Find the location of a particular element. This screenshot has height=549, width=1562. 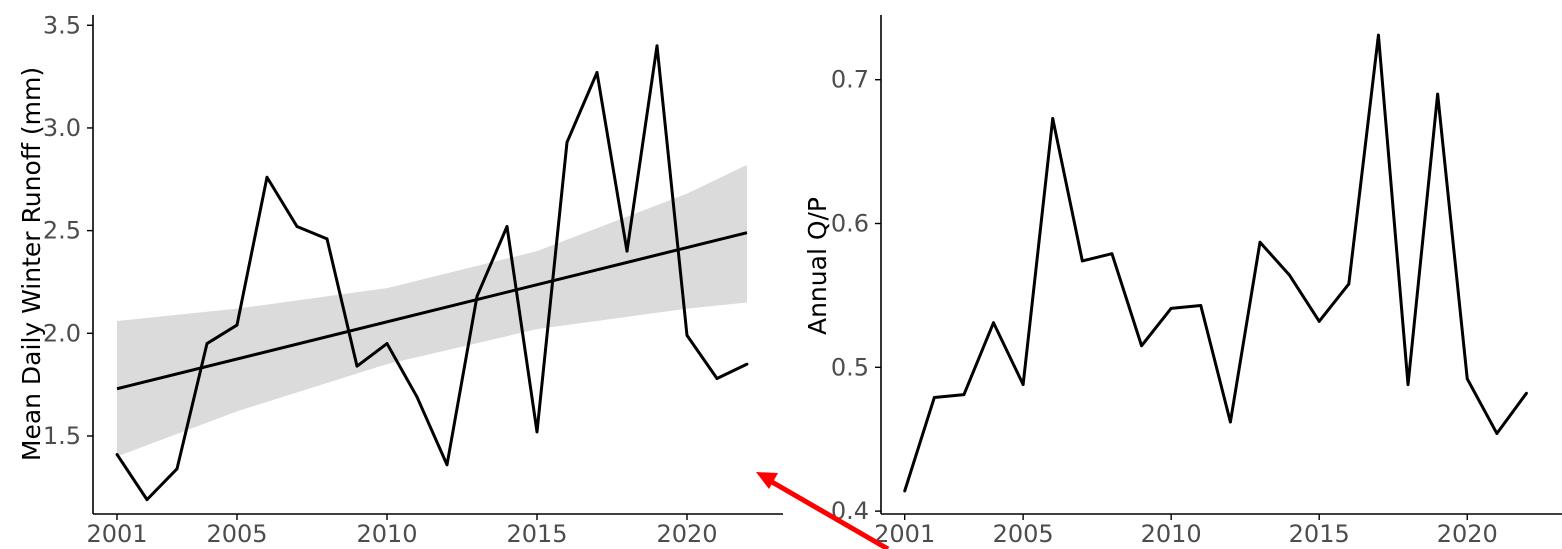

y-tick-label: 1.5 is located at coordinates (62, 436).